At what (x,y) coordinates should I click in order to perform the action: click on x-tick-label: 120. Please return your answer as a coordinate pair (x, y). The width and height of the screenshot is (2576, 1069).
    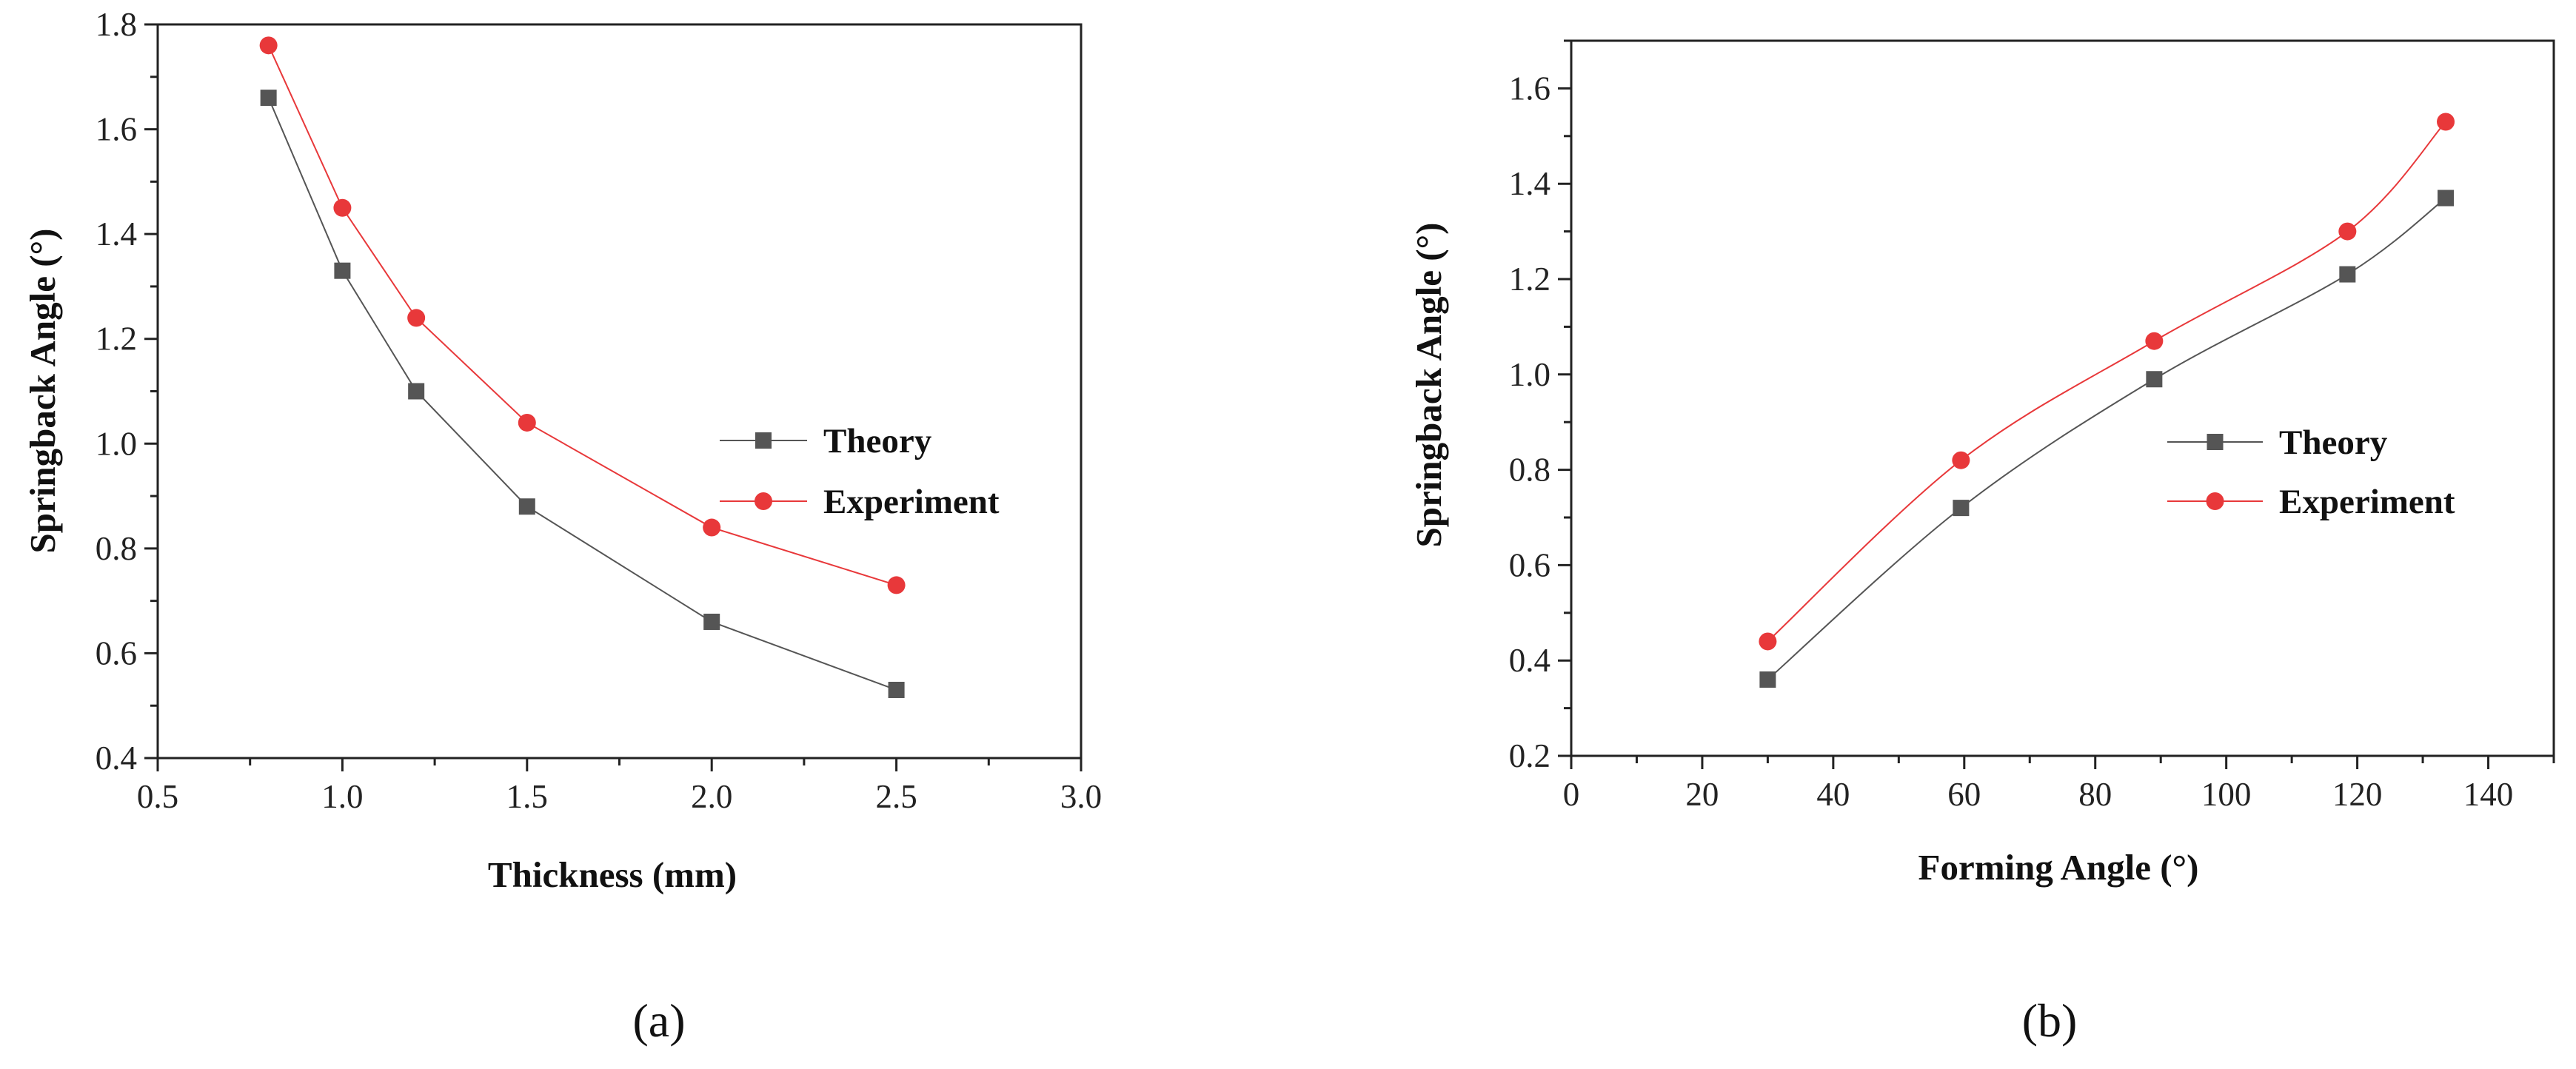
    Looking at the image, I should click on (2357, 794).